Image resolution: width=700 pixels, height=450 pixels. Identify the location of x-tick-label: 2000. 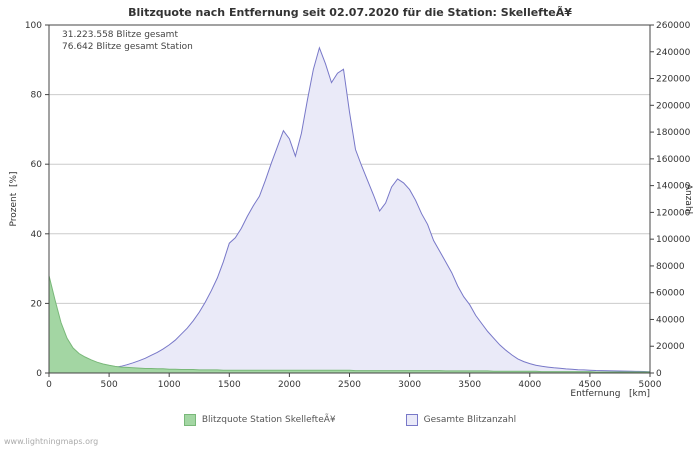
(289, 385).